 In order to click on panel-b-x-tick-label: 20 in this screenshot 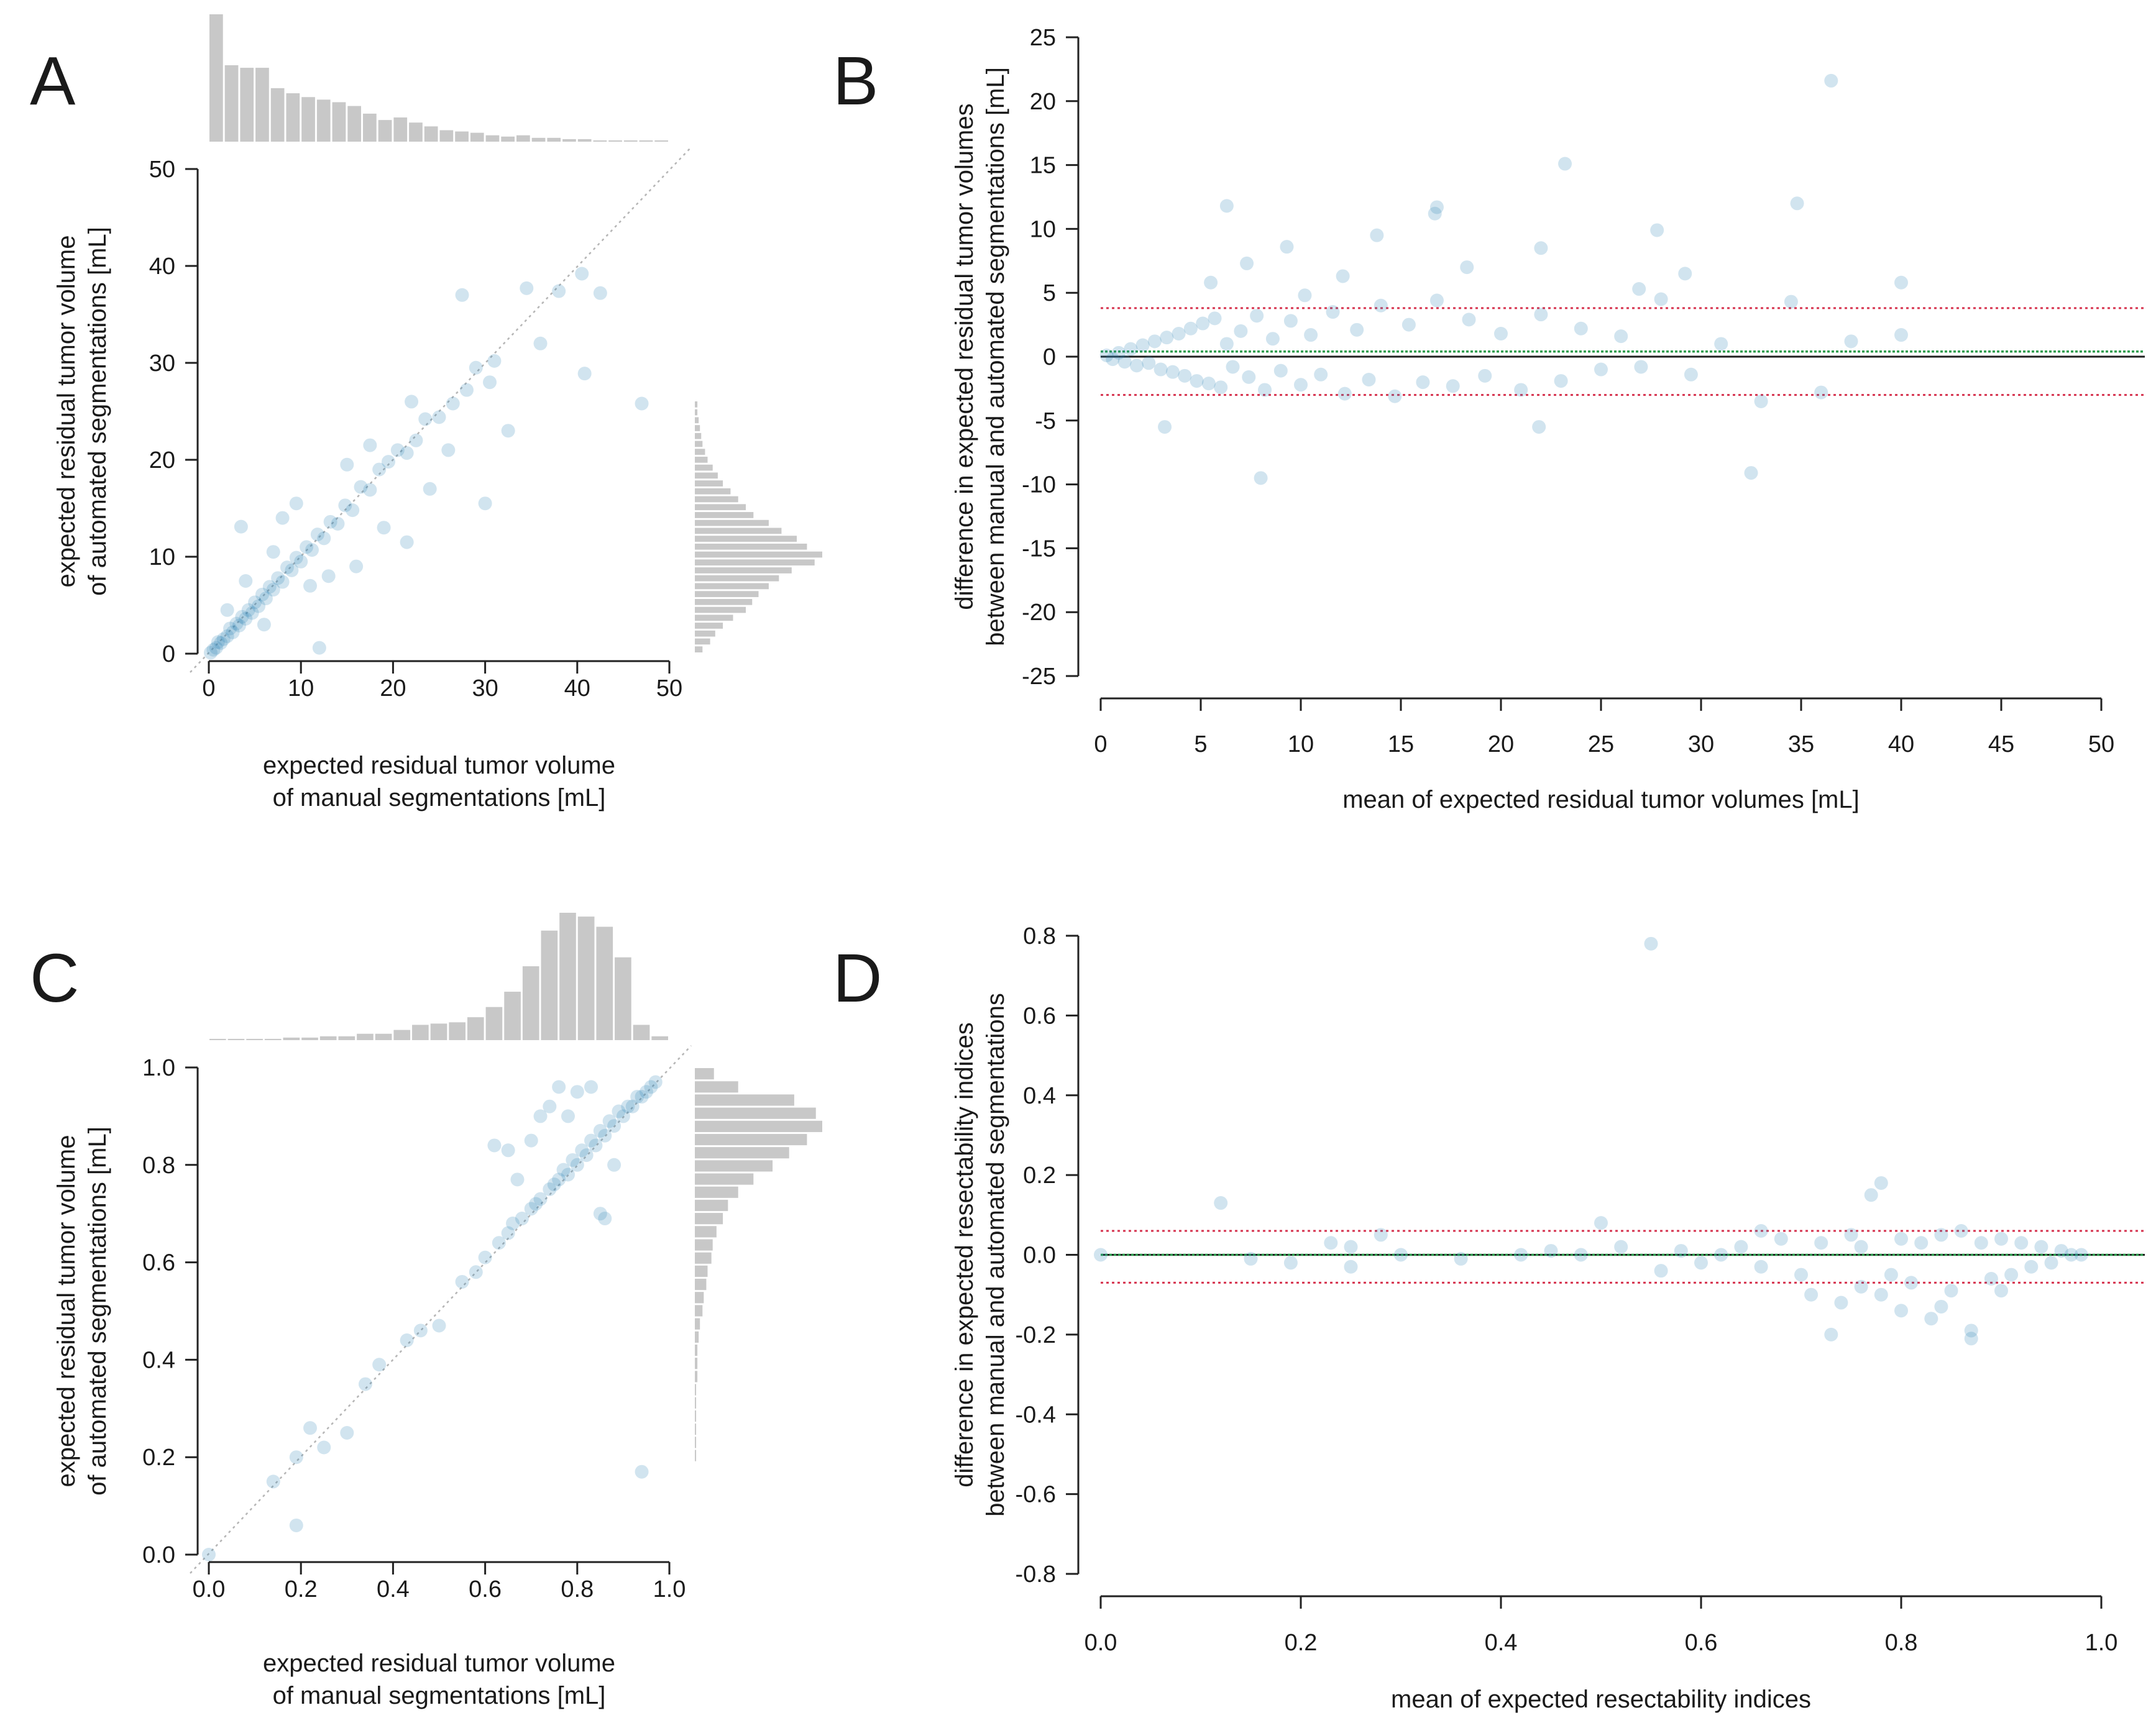, I will do `click(1501, 744)`.